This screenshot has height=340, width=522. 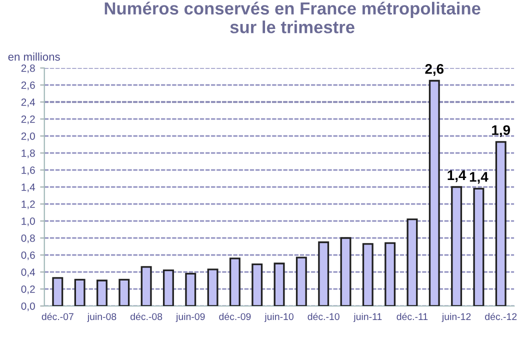 I want to click on y-tick-label: 0,2, so click(x=28, y=290).